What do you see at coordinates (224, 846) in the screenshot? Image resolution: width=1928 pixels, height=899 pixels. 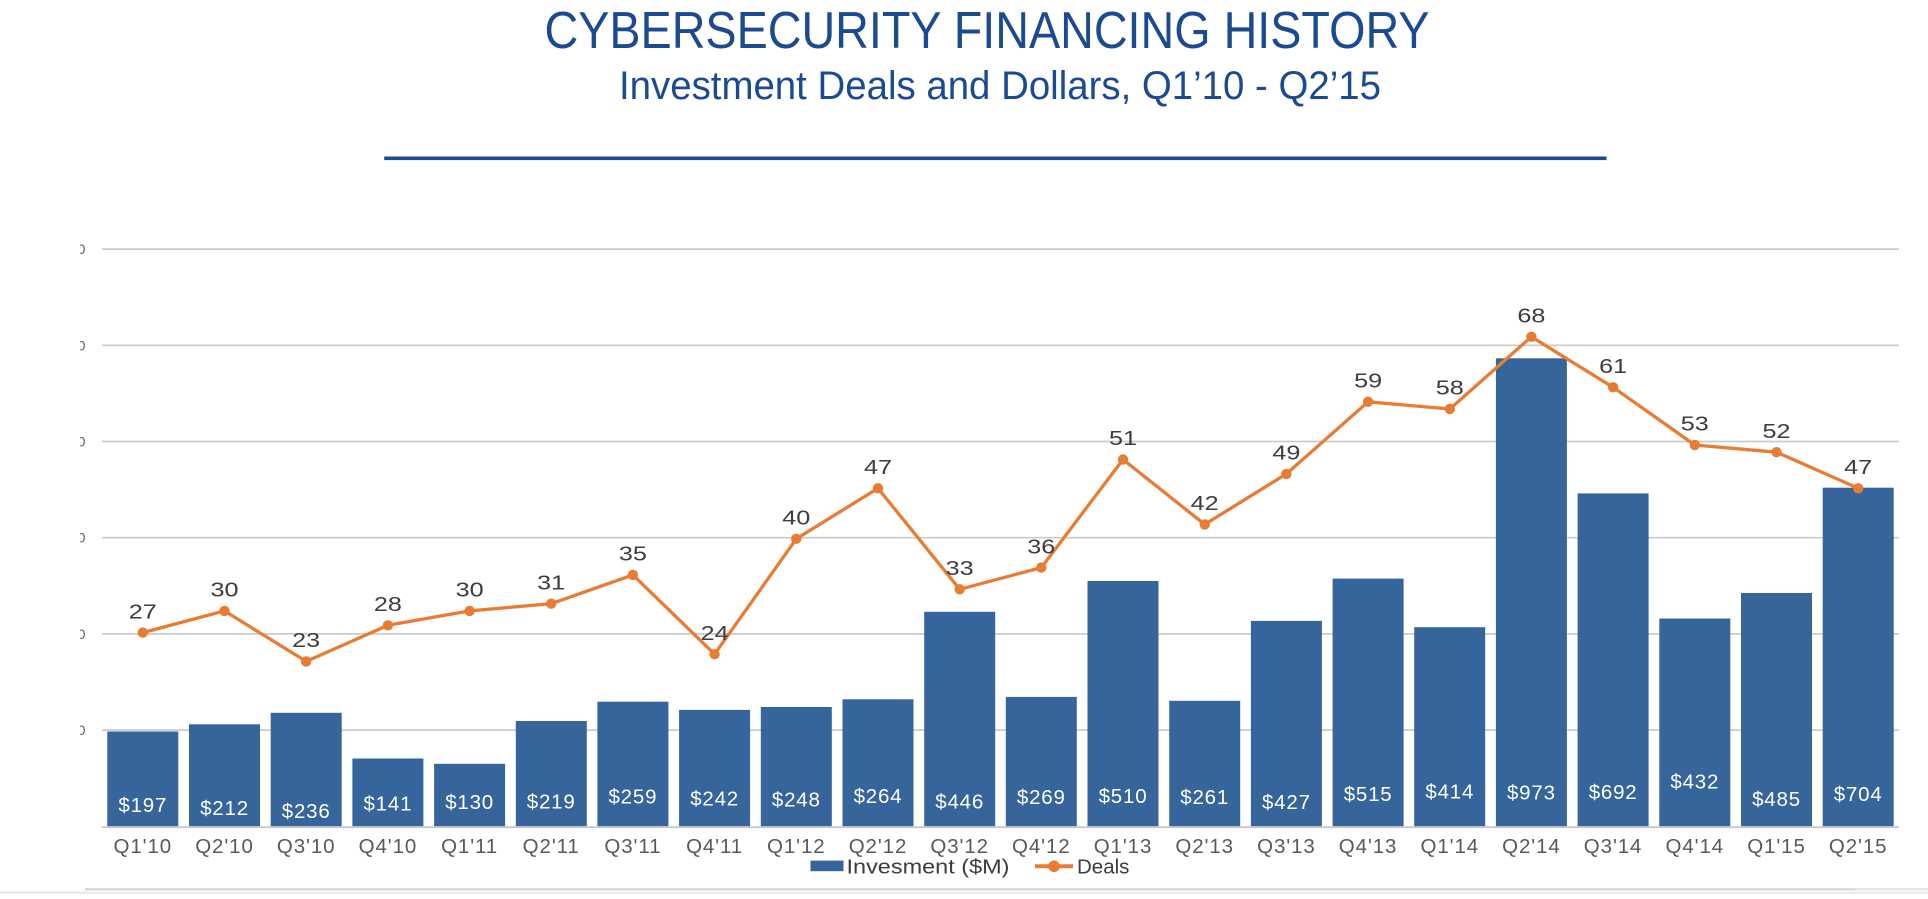 I see `svg-text: Q2'10` at bounding box center [224, 846].